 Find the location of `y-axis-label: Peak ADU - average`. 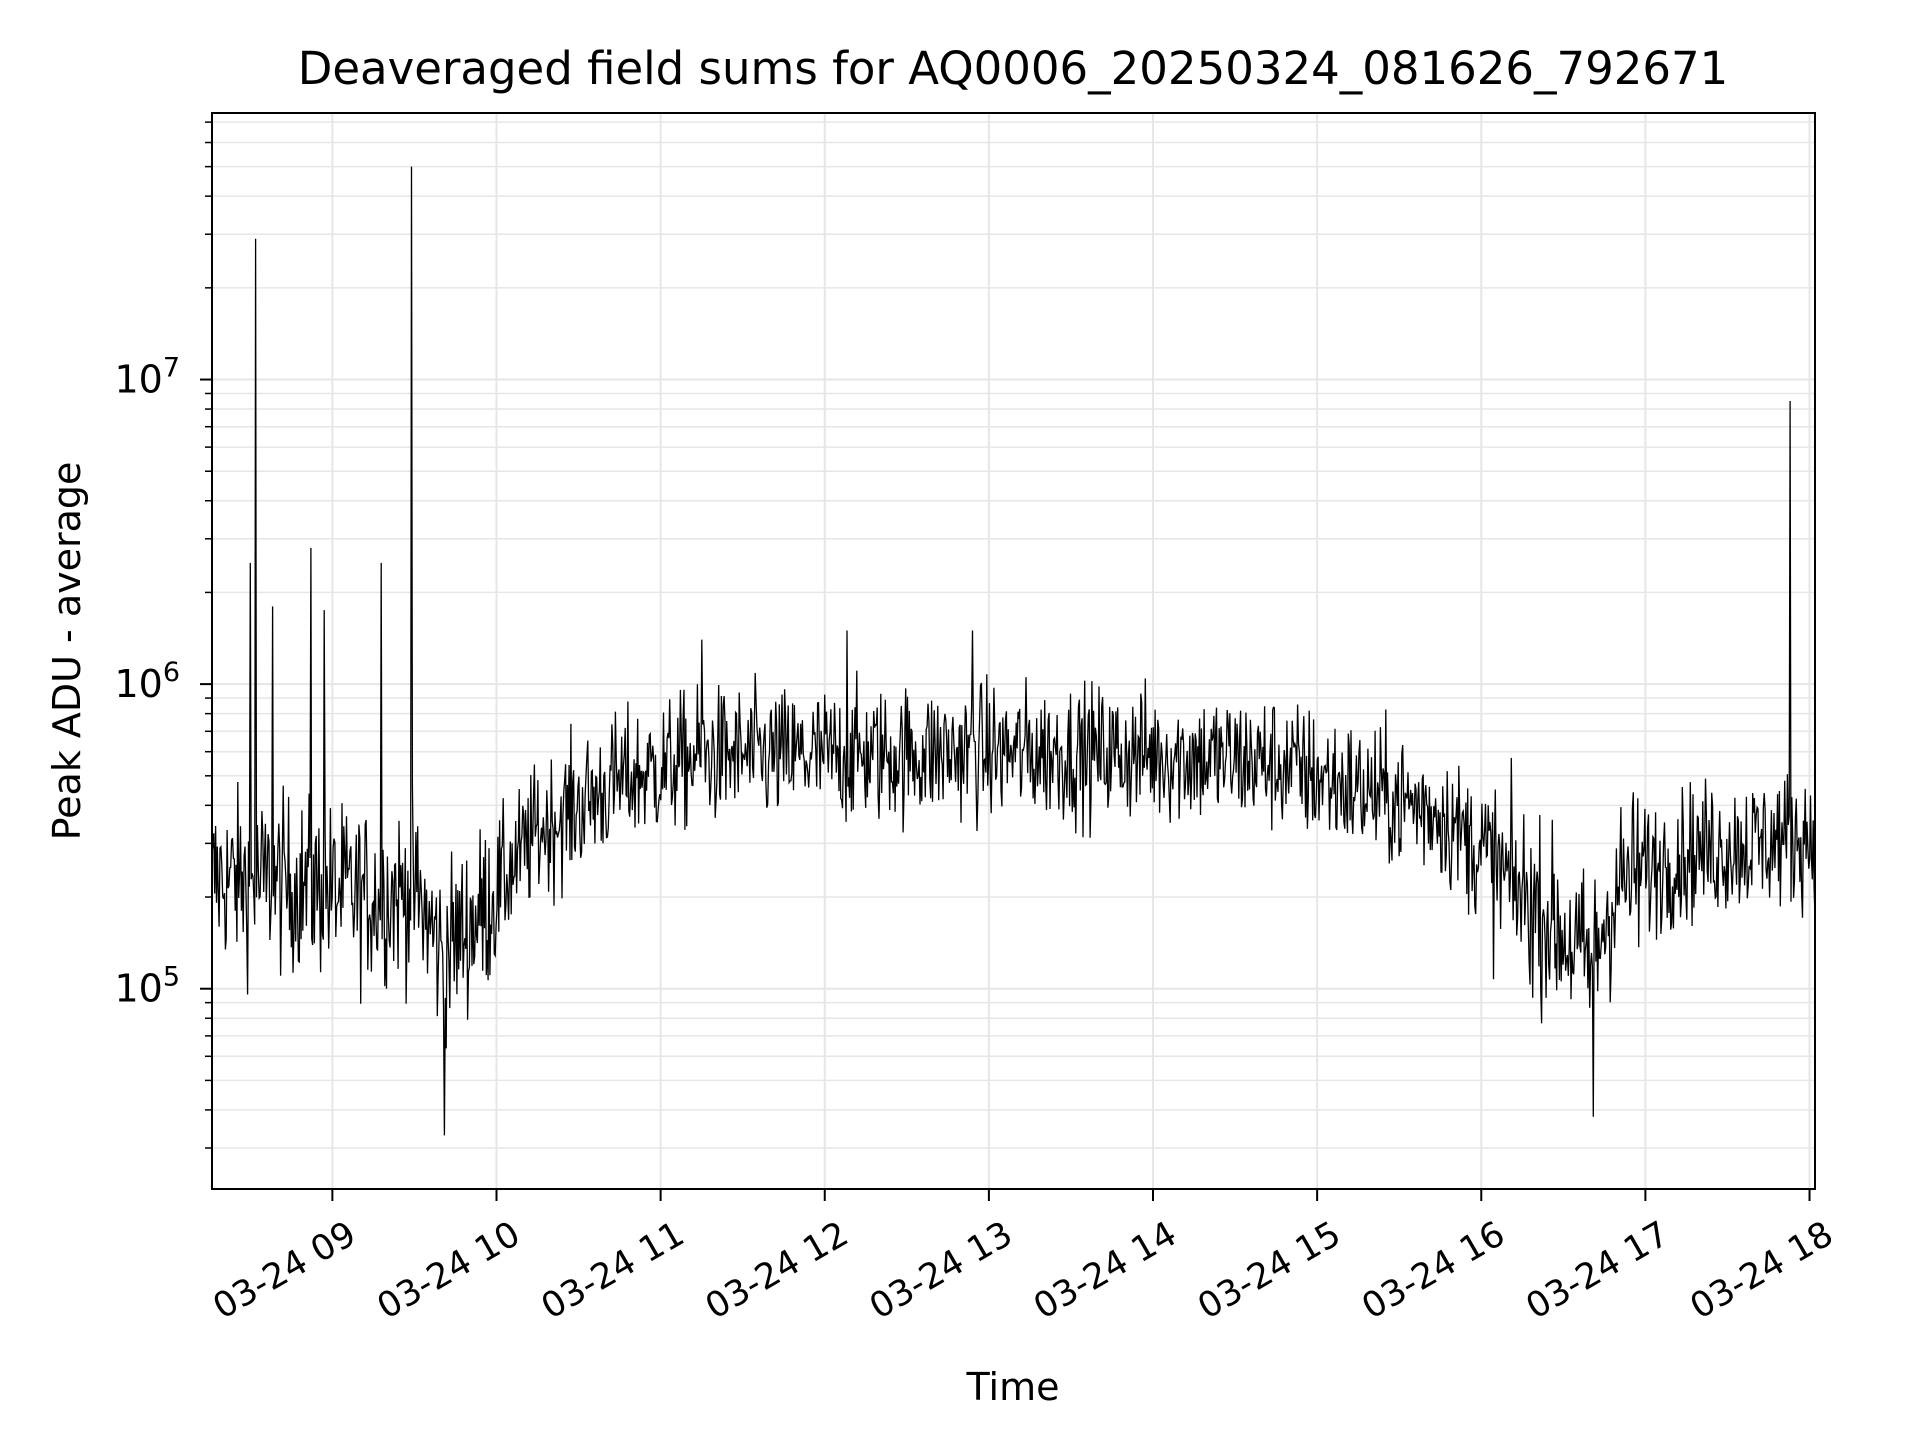

y-axis-label: Peak ADU - average is located at coordinates (67, 651).